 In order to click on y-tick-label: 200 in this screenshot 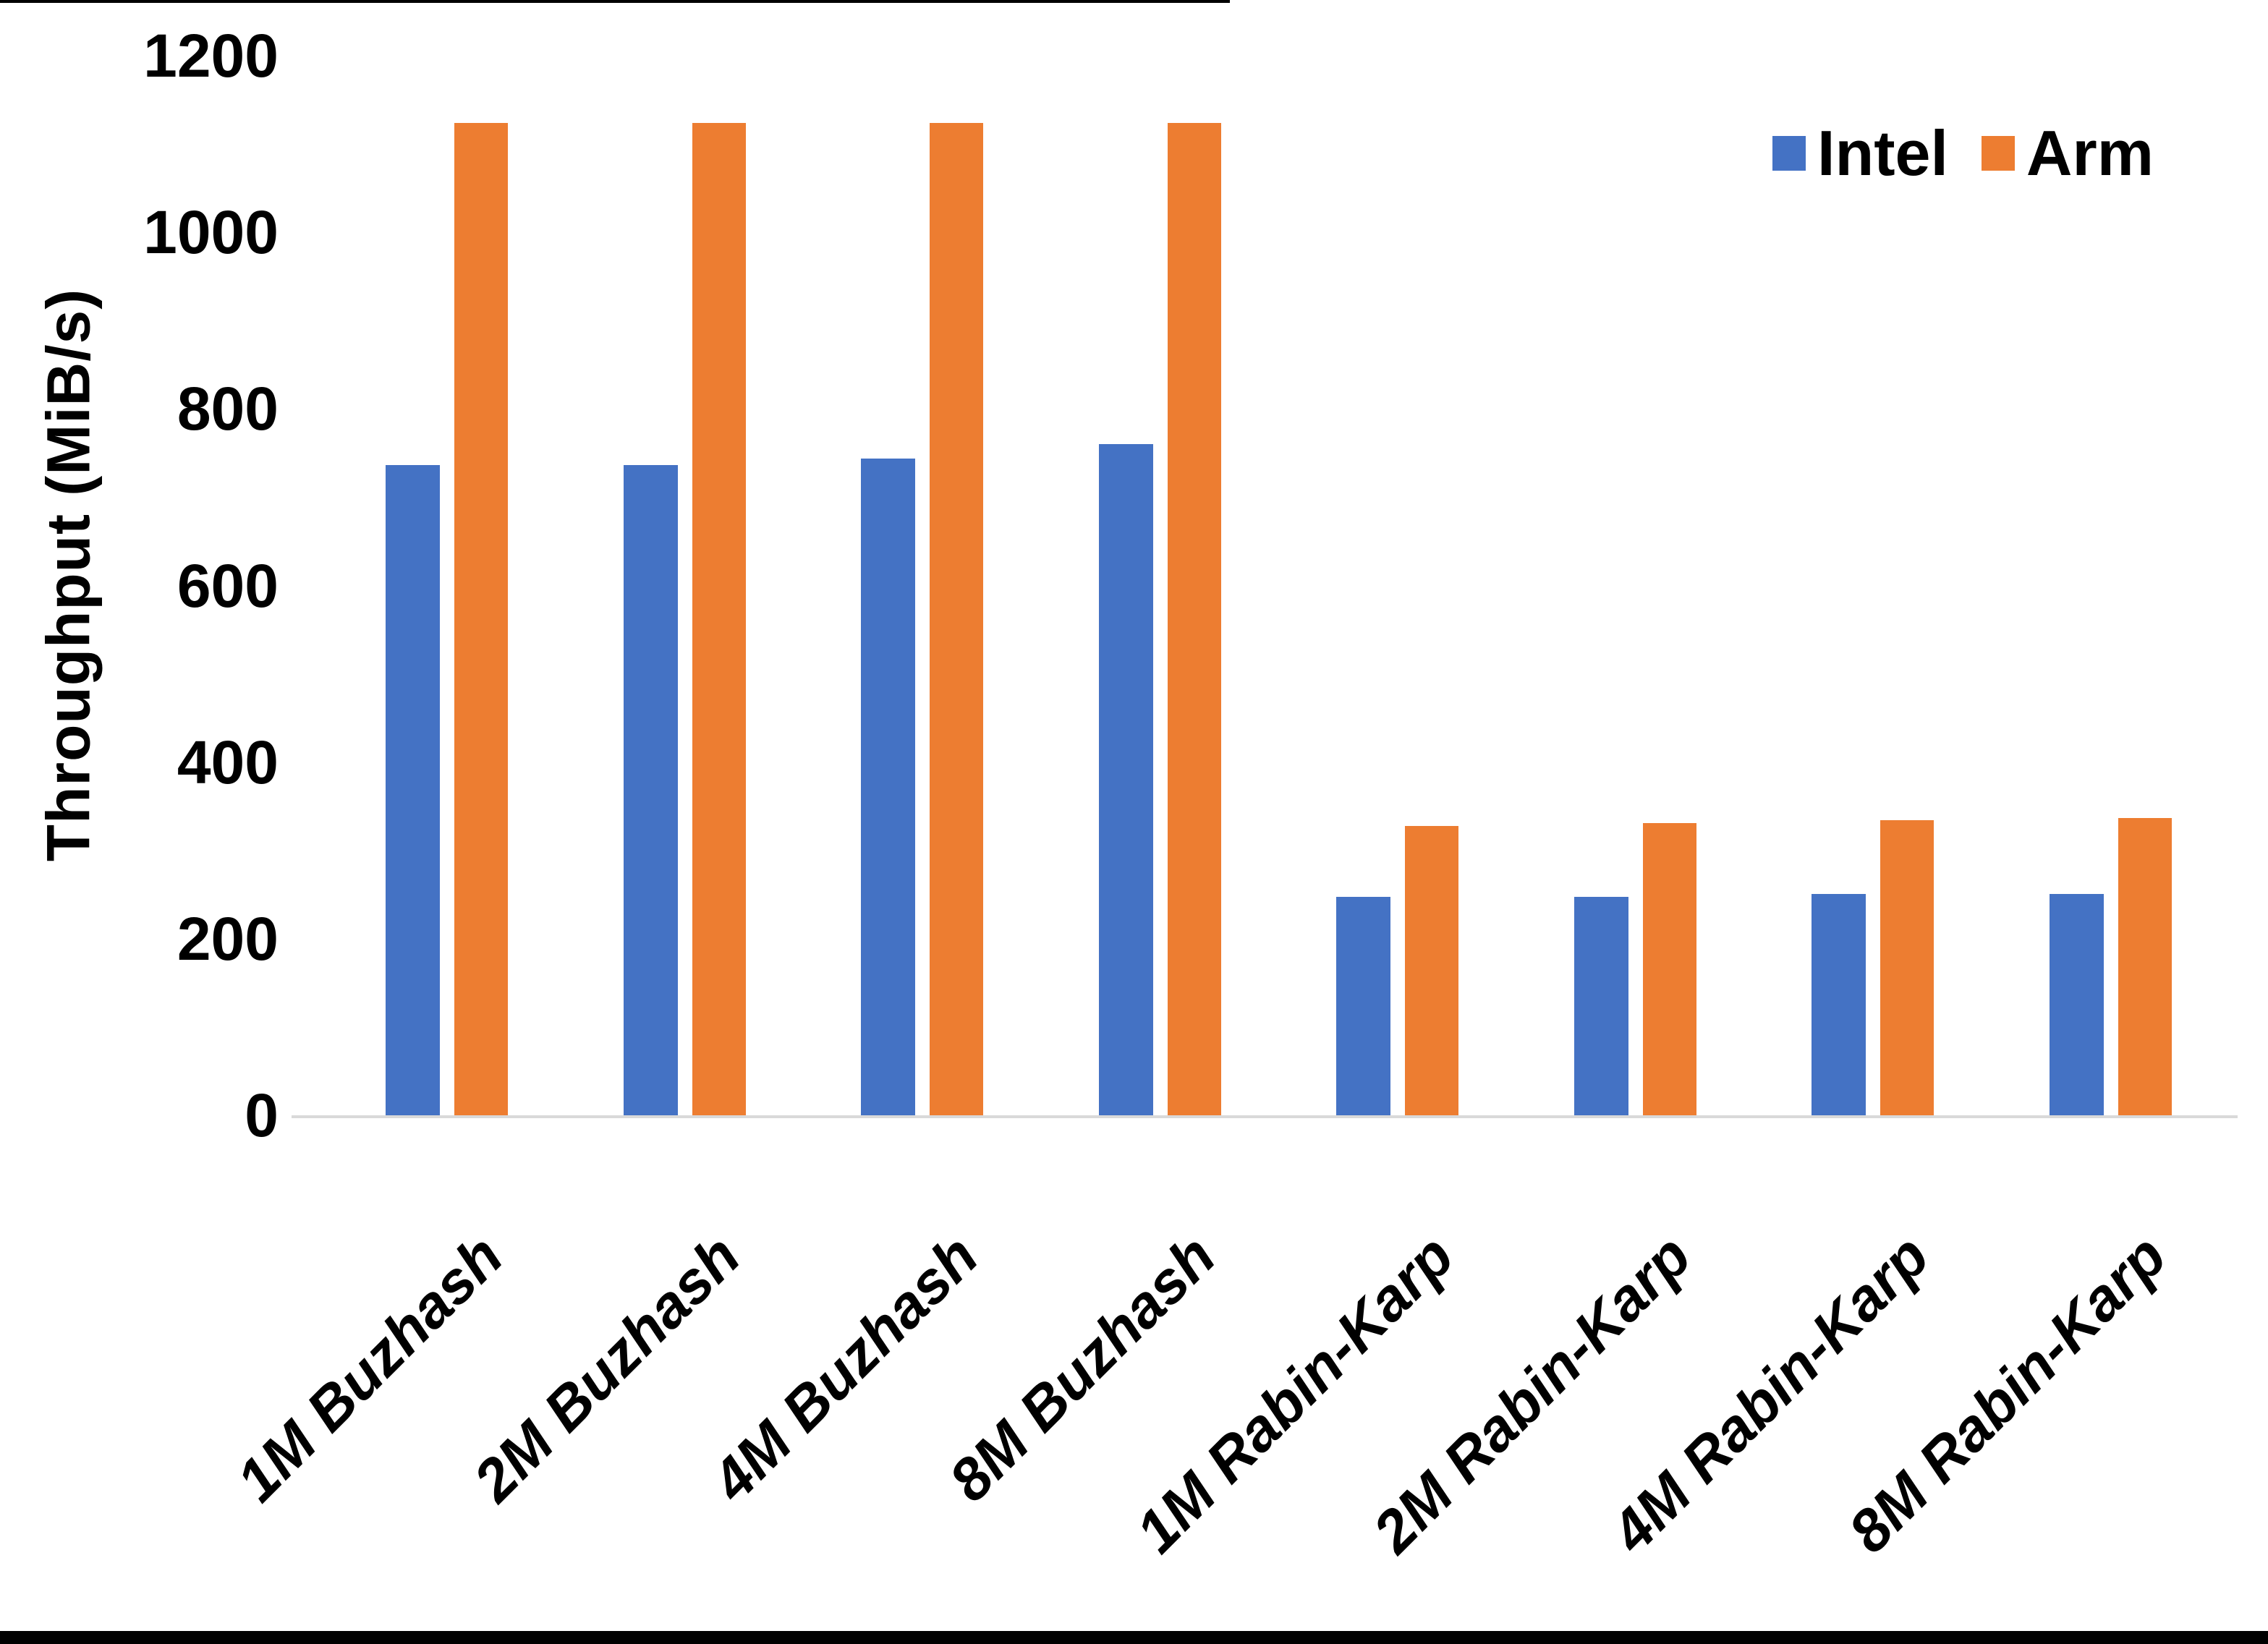, I will do `click(228, 938)`.